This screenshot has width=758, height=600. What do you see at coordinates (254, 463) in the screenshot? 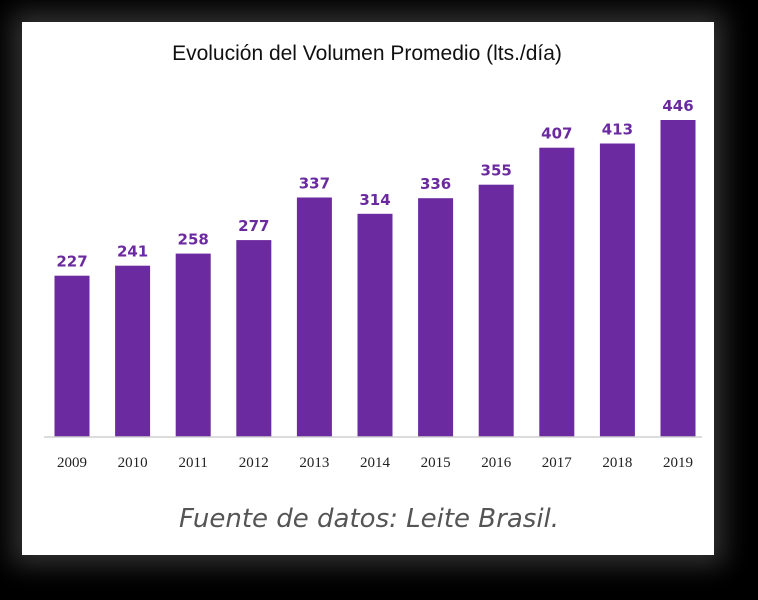
I see `x-tick-2012: 2012` at bounding box center [254, 463].